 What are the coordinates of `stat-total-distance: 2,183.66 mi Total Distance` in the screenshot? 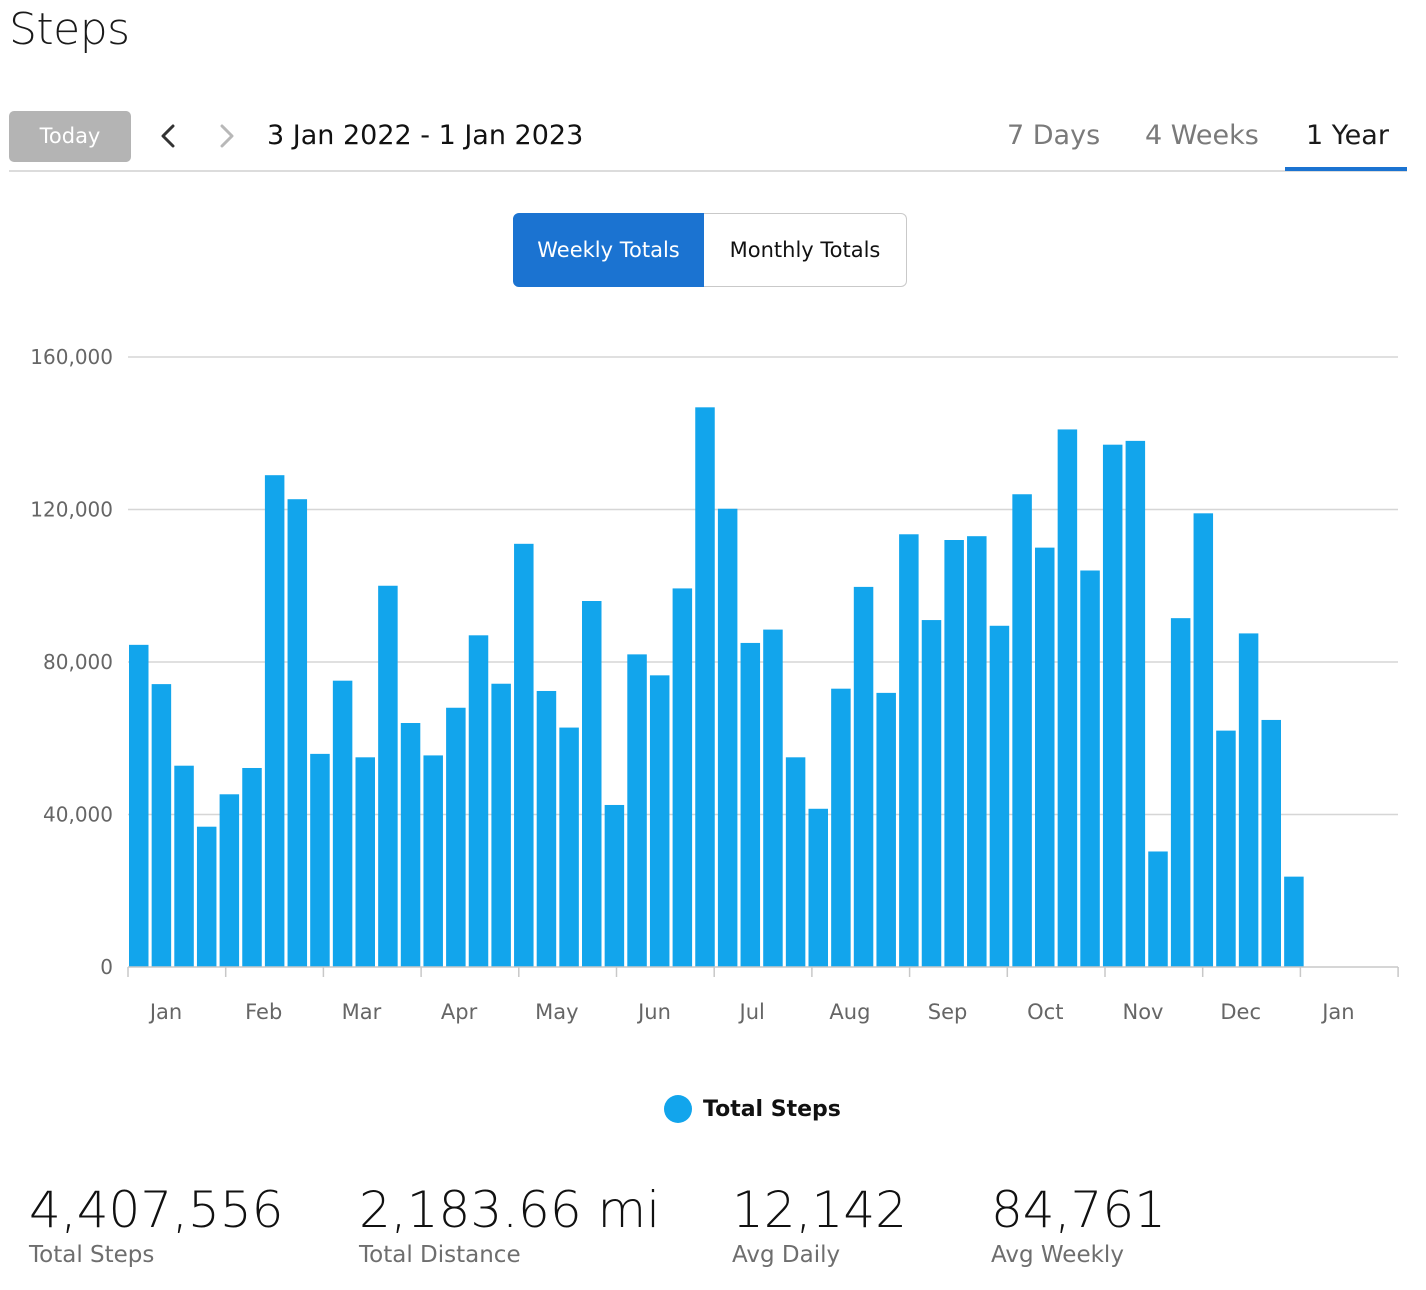 It's located at (509, 1225).